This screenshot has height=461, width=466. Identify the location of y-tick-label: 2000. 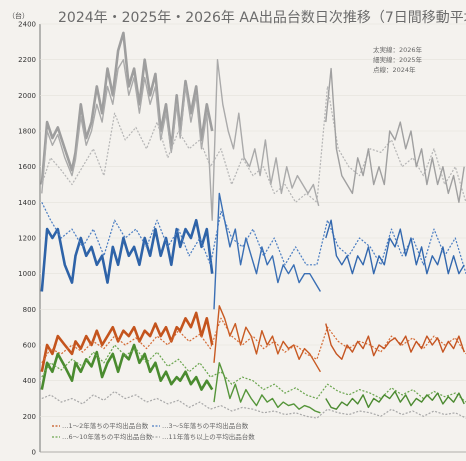
(27, 96).